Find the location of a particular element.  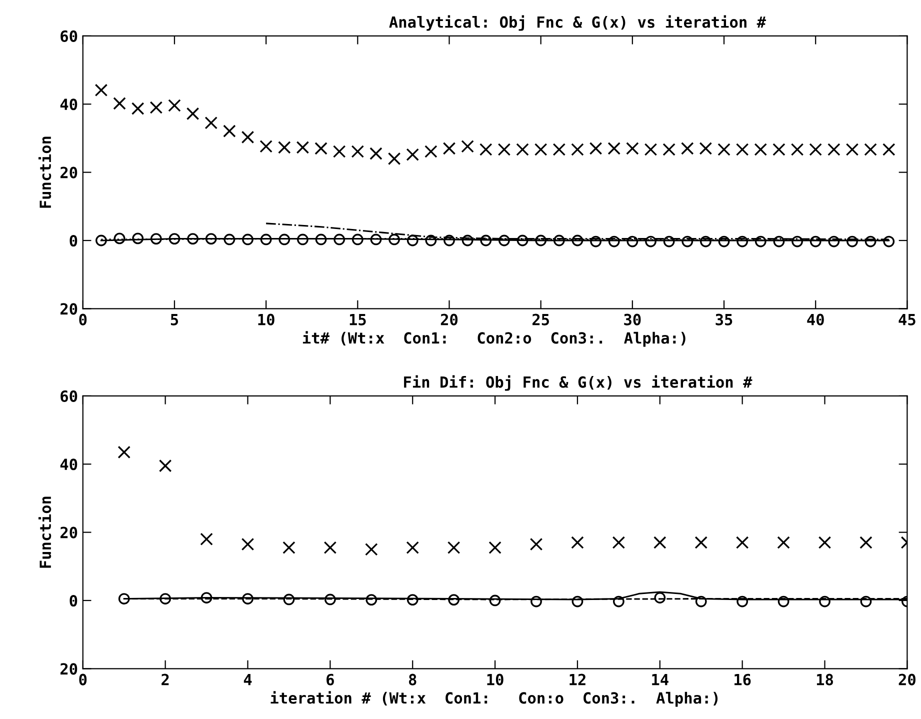

chart-title: Analytical: Obj Fnc & G(x) vs iteration # is located at coordinates (577, 23).